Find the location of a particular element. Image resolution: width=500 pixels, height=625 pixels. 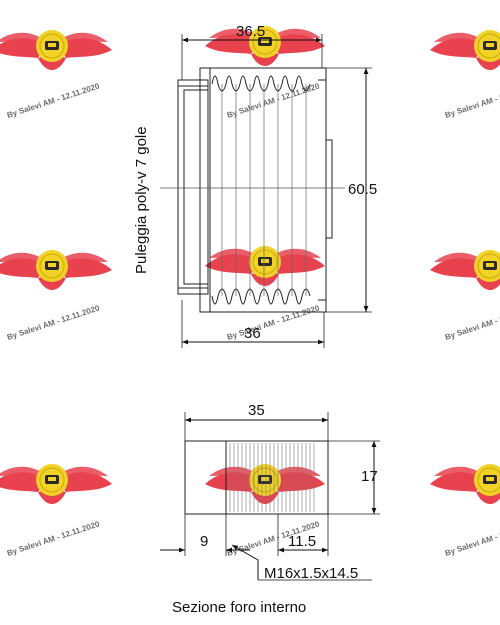

dim-pulley-height: 60.5 is located at coordinates (362, 190).